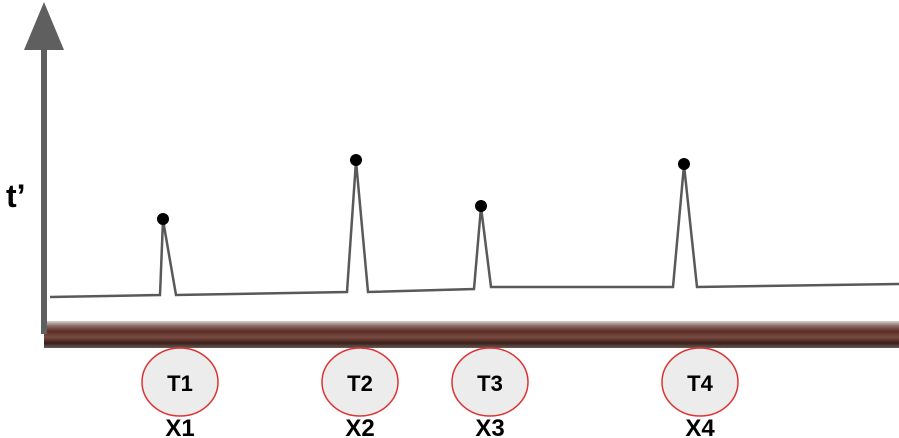  I want to click on node-t1: T1 X1, so click(180, 392).